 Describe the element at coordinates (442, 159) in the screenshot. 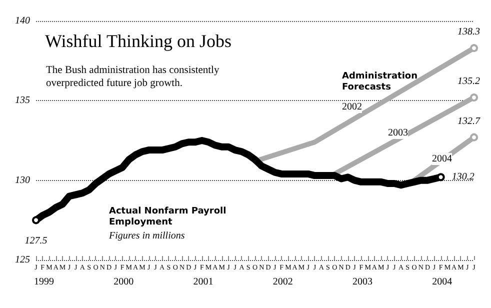

I see `series-label: 2004` at that location.